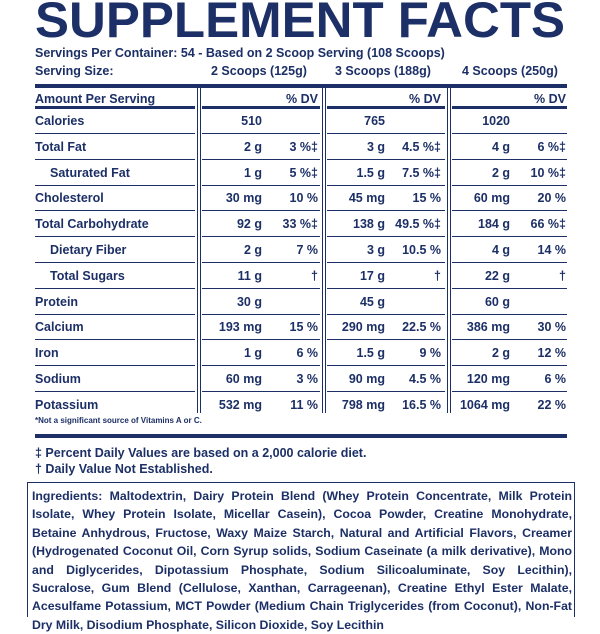 The image size is (600, 634). What do you see at coordinates (90, 172) in the screenshot?
I see `nutrient-name: Saturated Fat` at bounding box center [90, 172].